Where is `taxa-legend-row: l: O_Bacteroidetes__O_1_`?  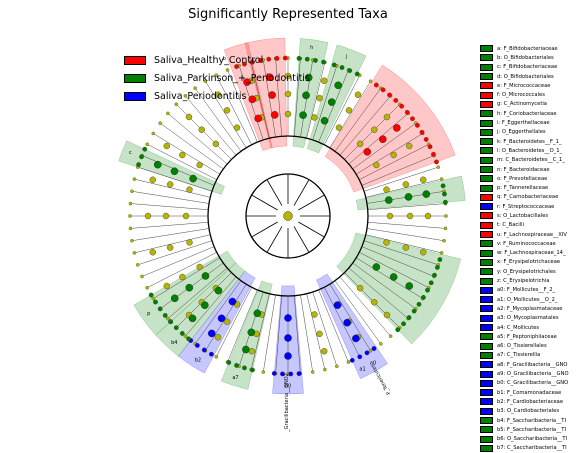
taxa-legend-row: l: O_Bacteroidetes__O_1_ is located at coordinates (524, 150).